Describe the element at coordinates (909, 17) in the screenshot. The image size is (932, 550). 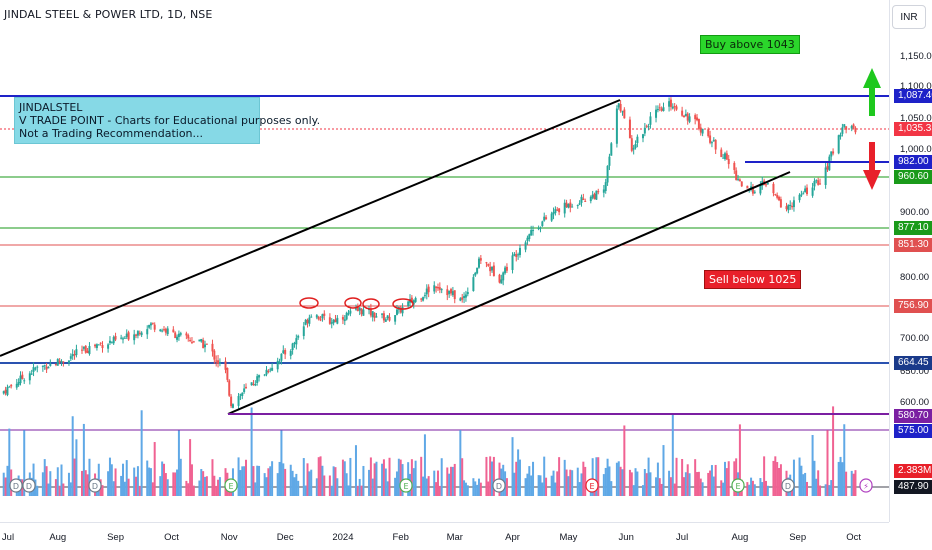
I see `currency-selector: INR` at that location.